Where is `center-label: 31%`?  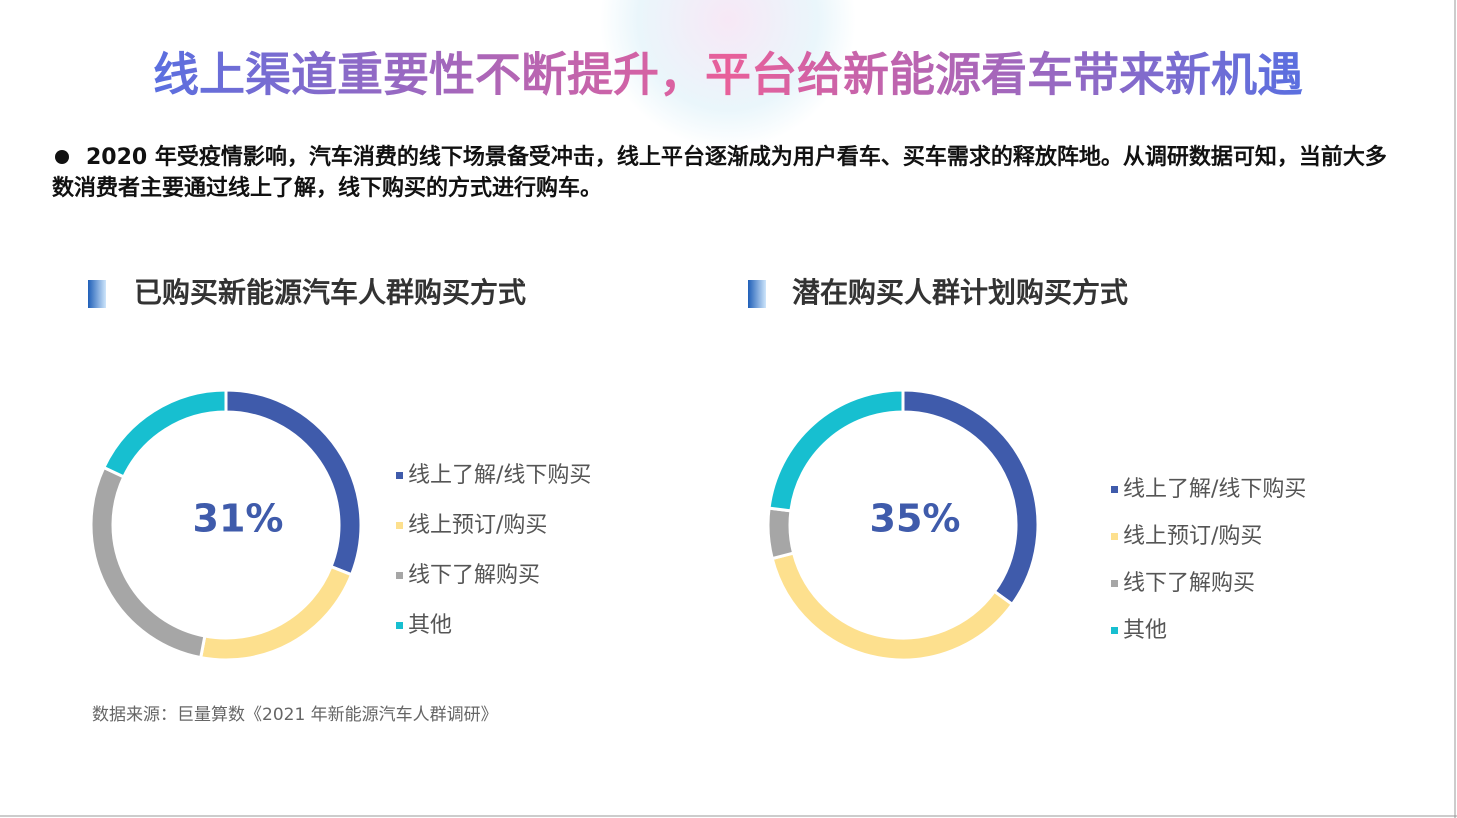
center-label: 31% is located at coordinates (238, 519).